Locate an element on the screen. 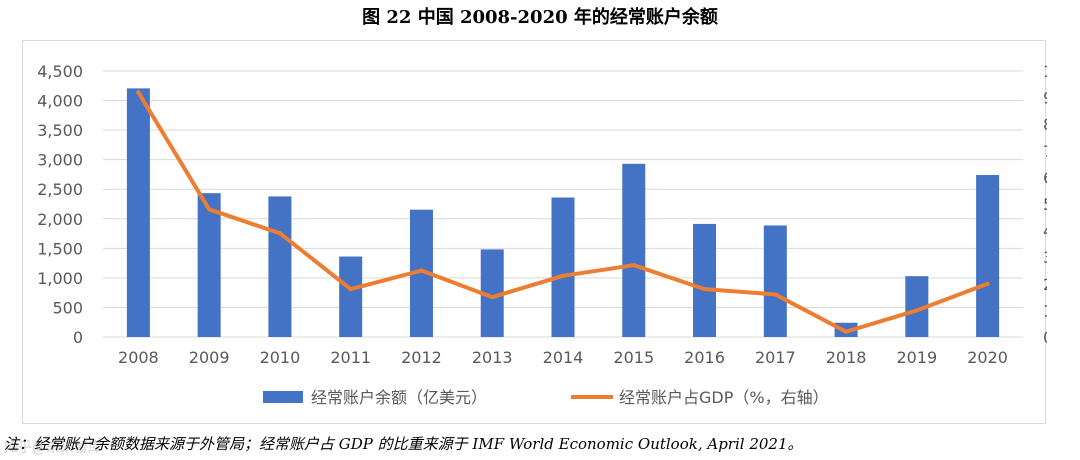  bar-2019 is located at coordinates (917, 306).